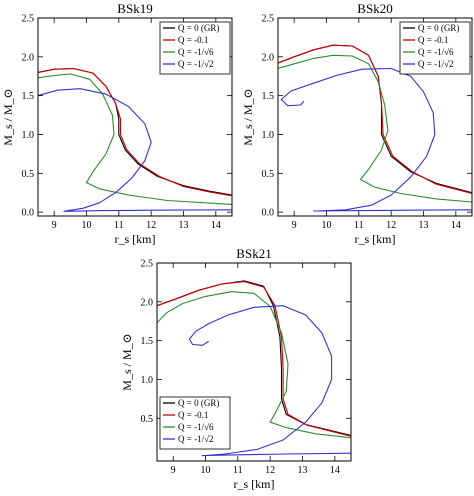 Image resolution: width=474 pixels, height=496 pixels. Describe the element at coordinates (134, 8) in the screenshot. I see `panel-title: BSk19` at that location.